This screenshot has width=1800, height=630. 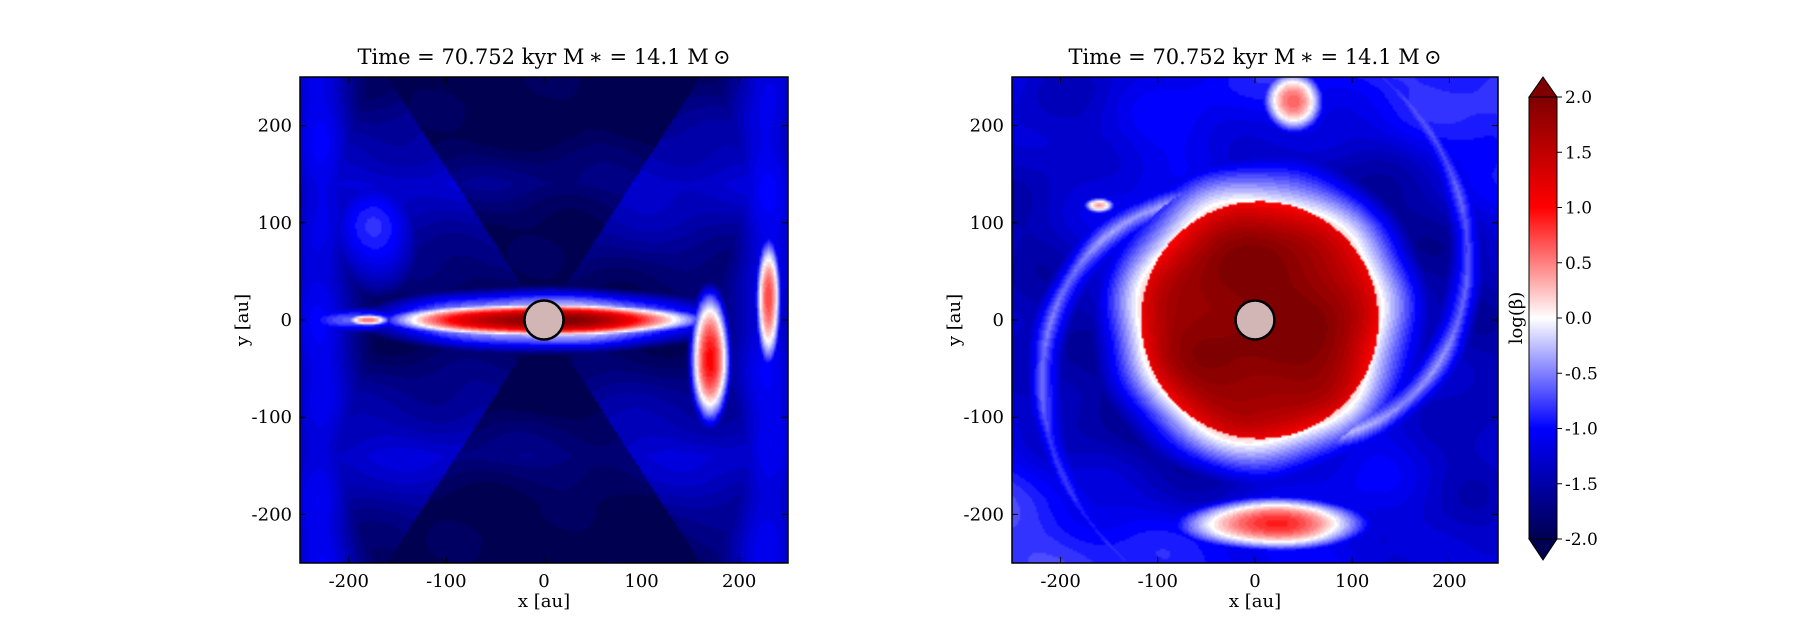 What do you see at coordinates (1255, 601) in the screenshot?
I see `right-x-axis-label: x [au]` at bounding box center [1255, 601].